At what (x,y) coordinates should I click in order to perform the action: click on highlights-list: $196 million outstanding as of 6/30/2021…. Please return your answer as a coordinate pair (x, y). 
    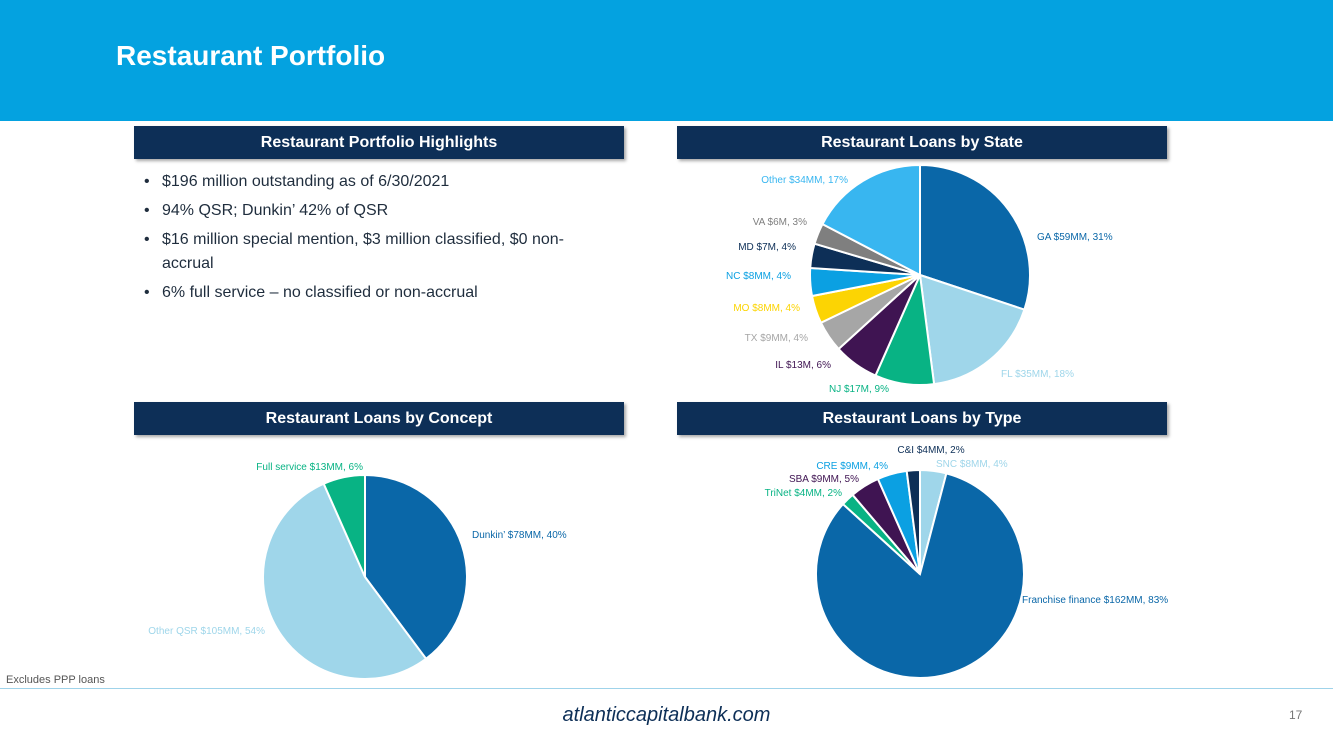
    Looking at the image, I should click on (379, 240).